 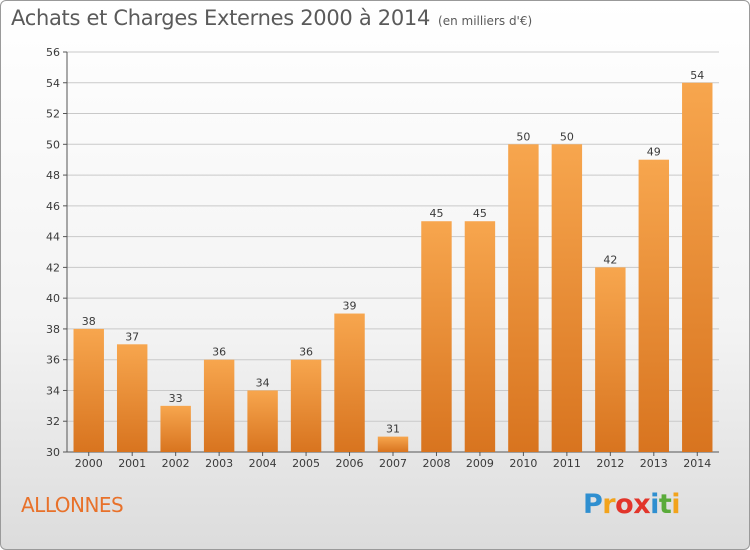 What do you see at coordinates (132, 336) in the screenshot?
I see `data-label: 37` at bounding box center [132, 336].